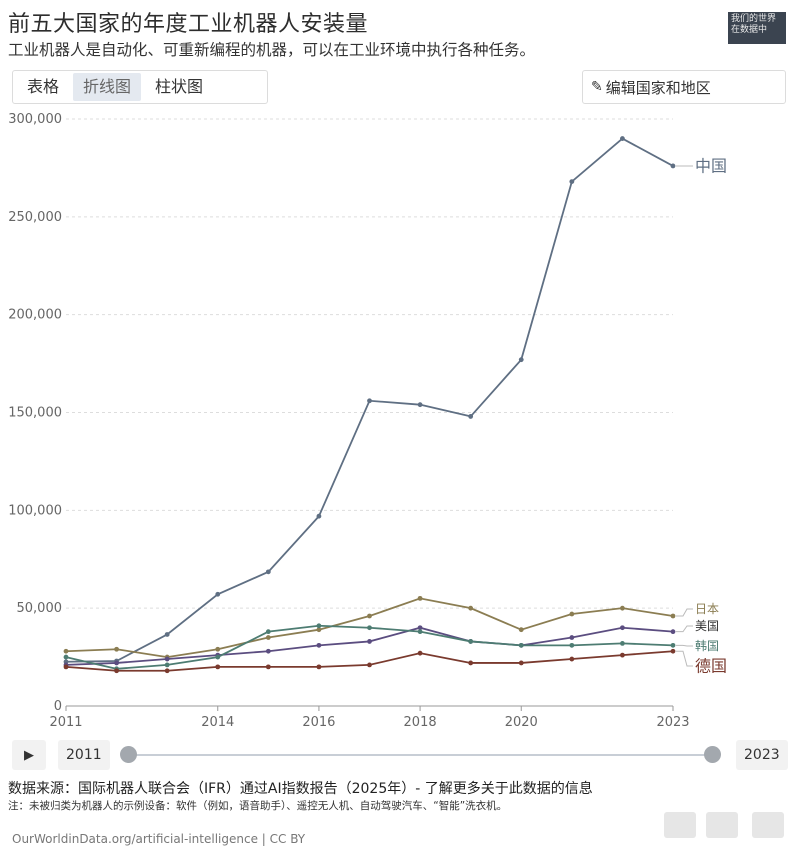 The height and width of the screenshot is (856, 800). What do you see at coordinates (711, 666) in the screenshot?
I see `series-end-label: 德国` at bounding box center [711, 666].